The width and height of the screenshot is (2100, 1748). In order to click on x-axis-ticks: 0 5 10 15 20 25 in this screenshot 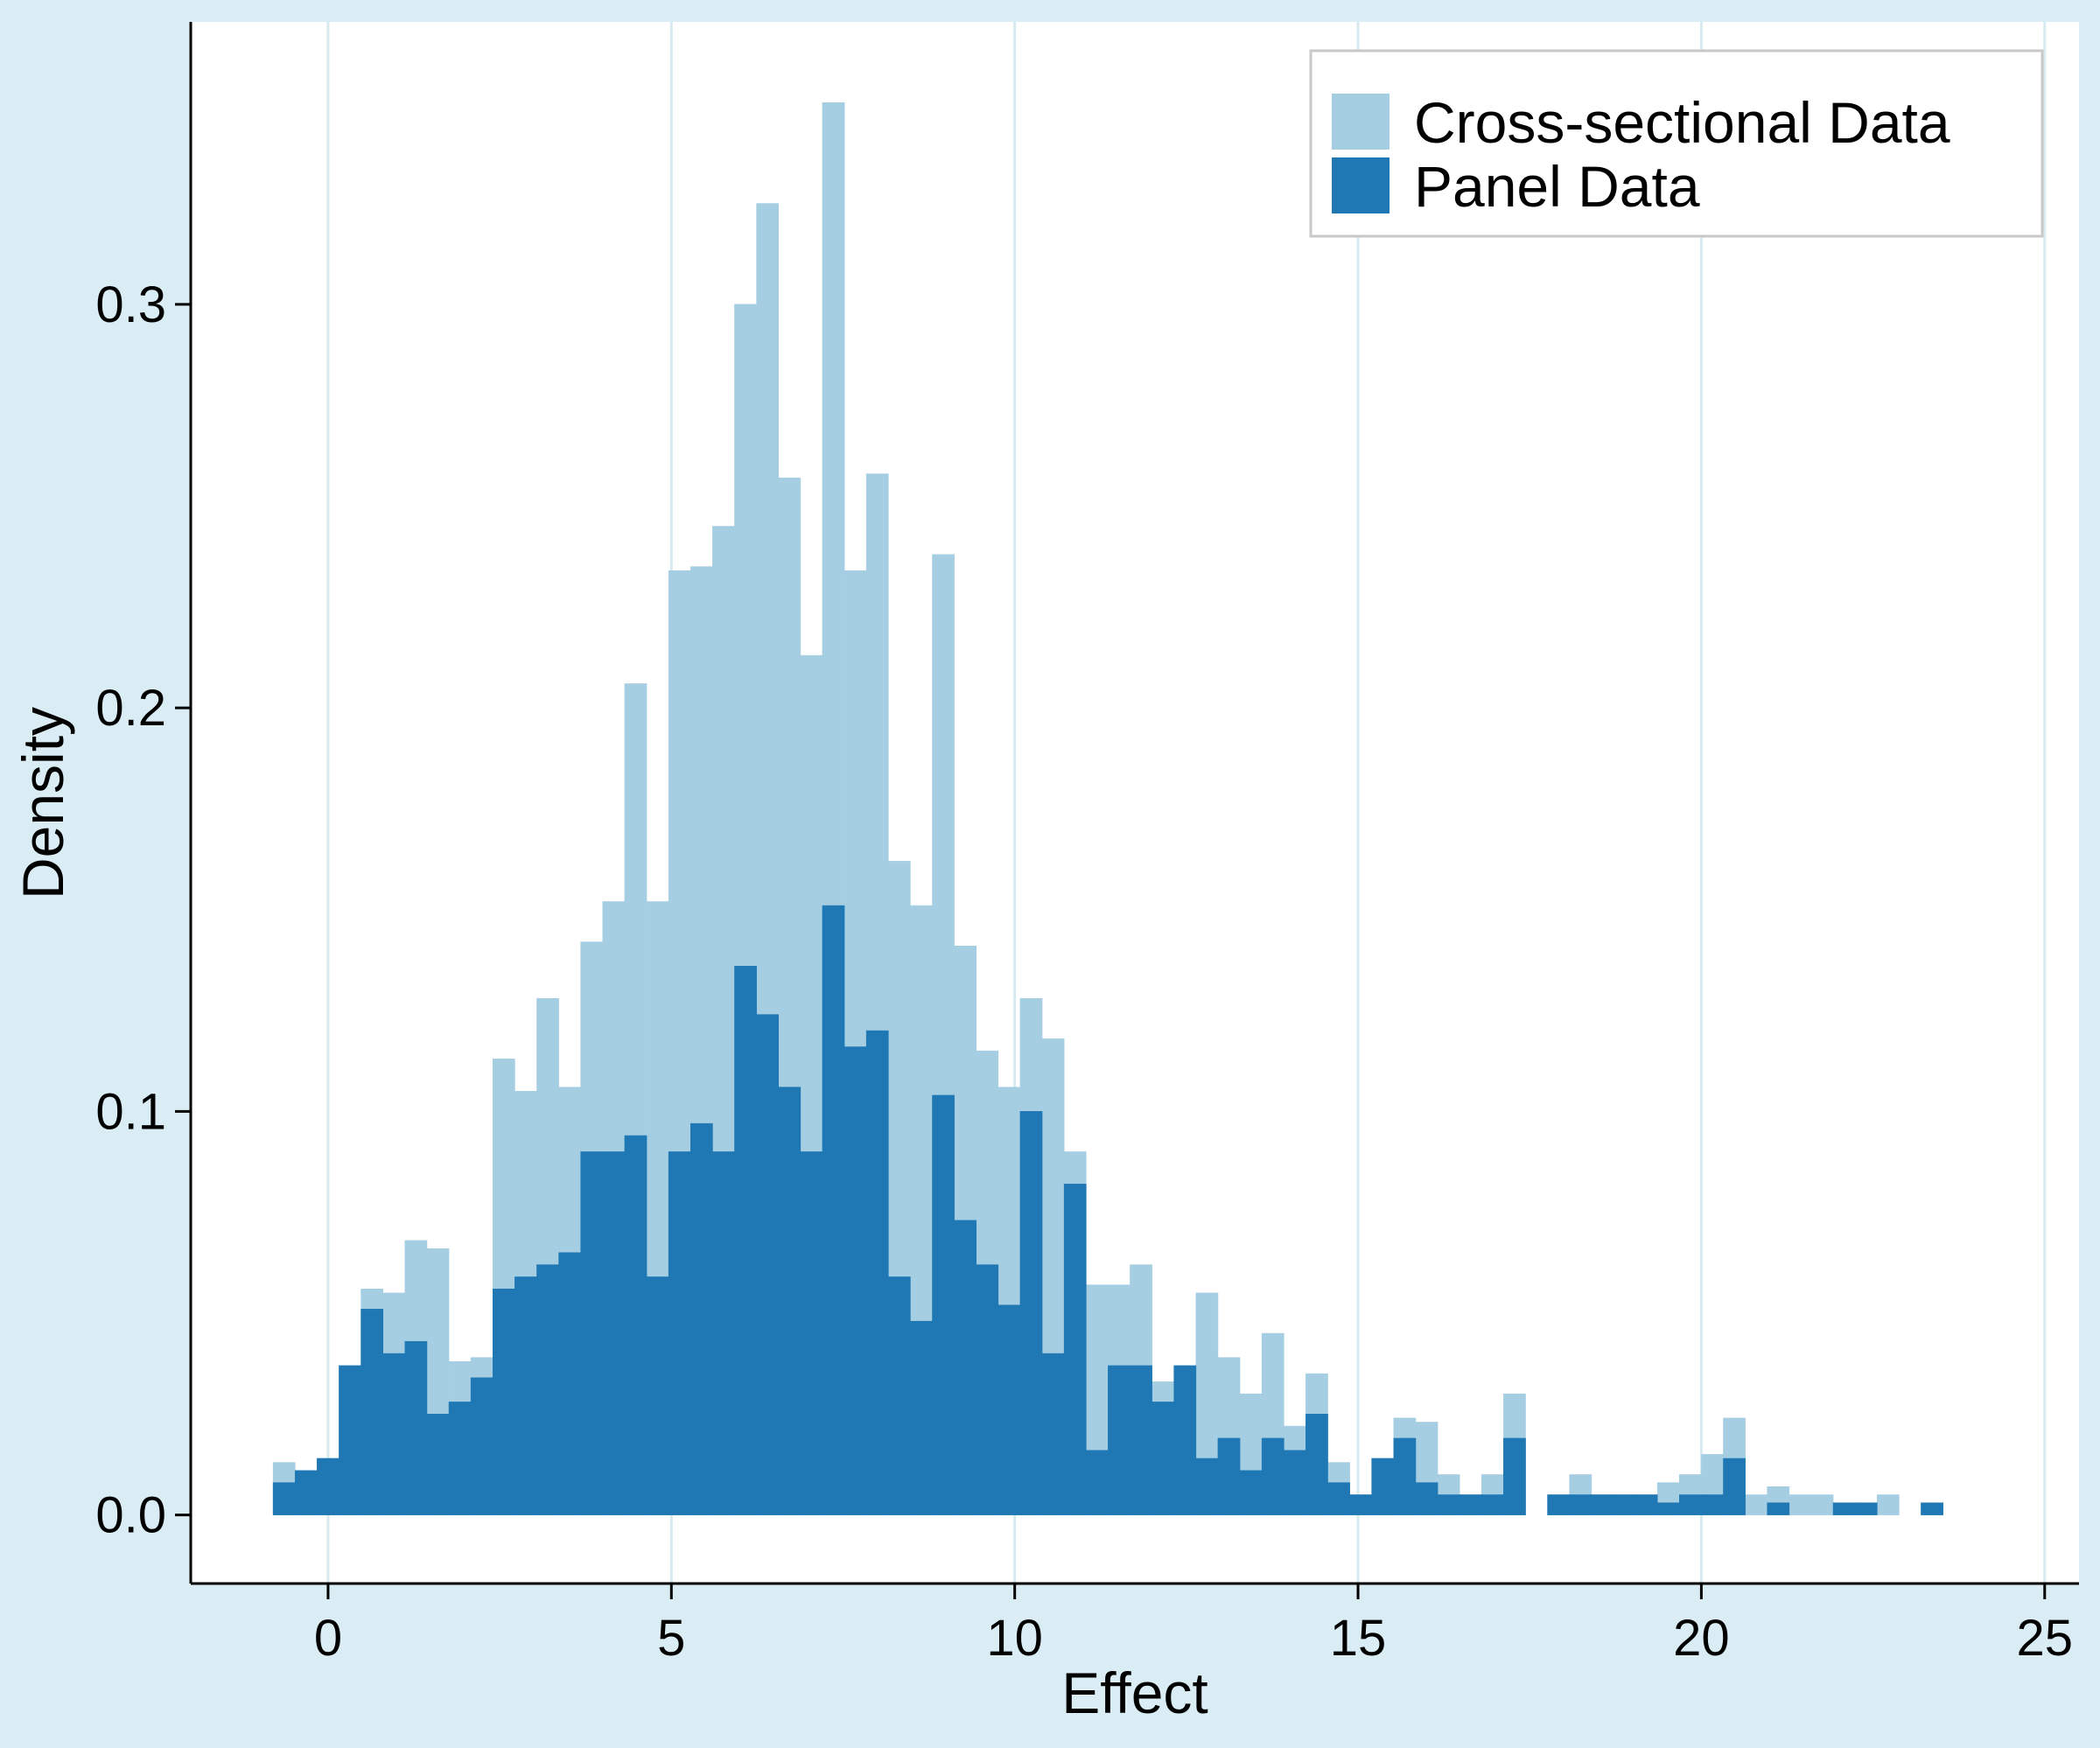, I will do `click(1193, 1626)`.